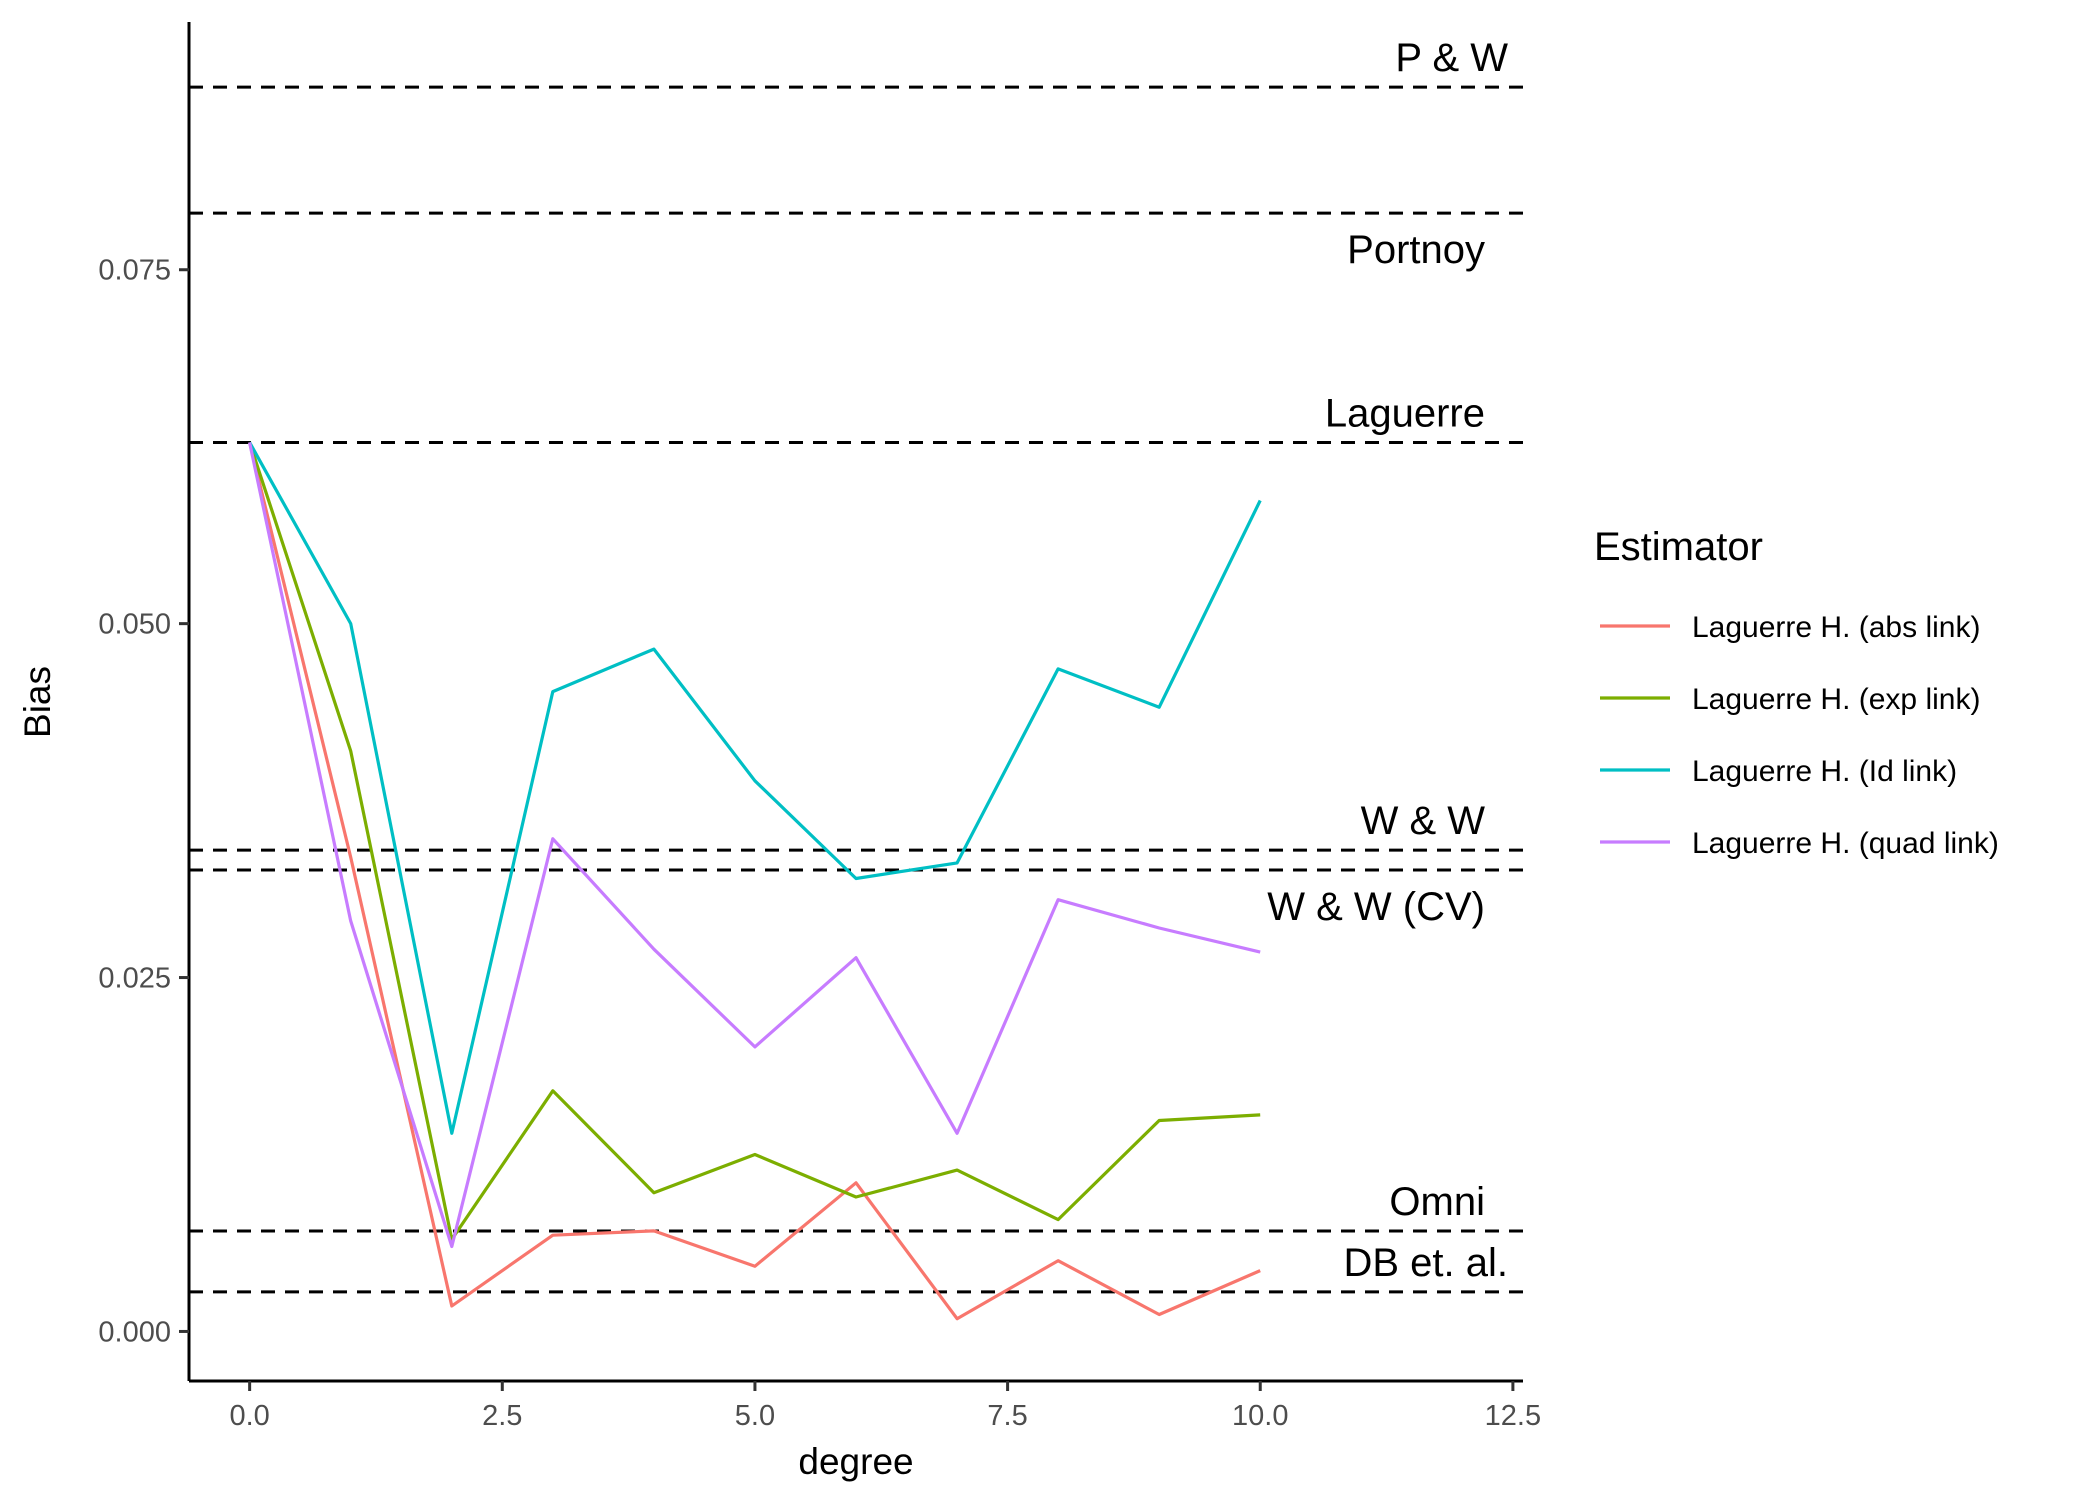 Image resolution: width=2100 pixels, height=1500 pixels. What do you see at coordinates (1423, 821) in the screenshot?
I see `reference-label-w-w: W & W` at bounding box center [1423, 821].